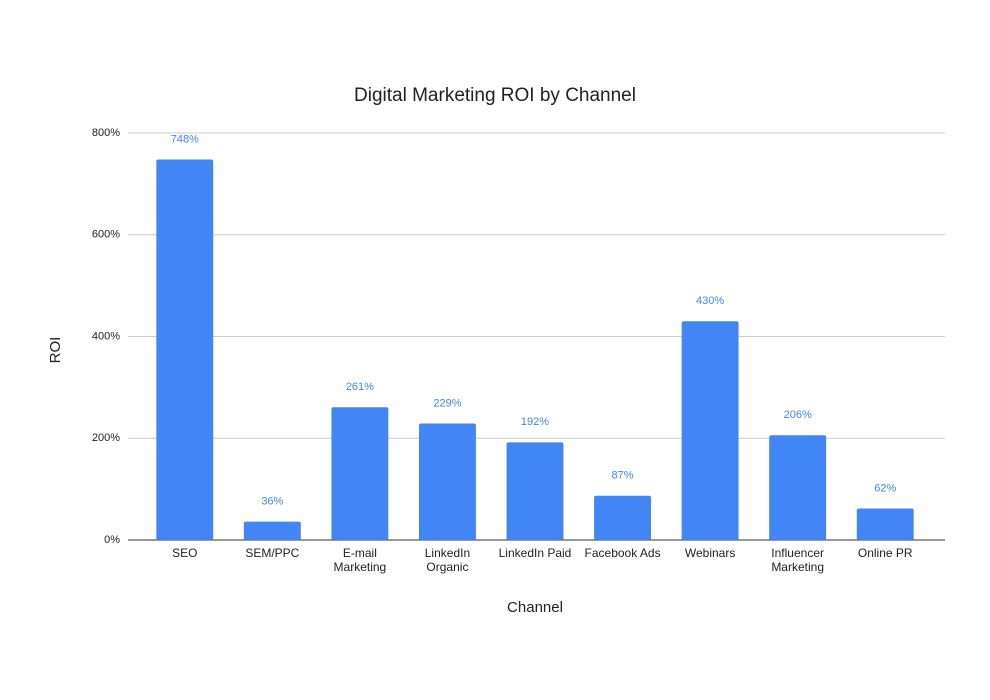 Image resolution: width=990 pixels, height=700 pixels. Describe the element at coordinates (360, 387) in the screenshot. I see `data-label: 261%` at that location.